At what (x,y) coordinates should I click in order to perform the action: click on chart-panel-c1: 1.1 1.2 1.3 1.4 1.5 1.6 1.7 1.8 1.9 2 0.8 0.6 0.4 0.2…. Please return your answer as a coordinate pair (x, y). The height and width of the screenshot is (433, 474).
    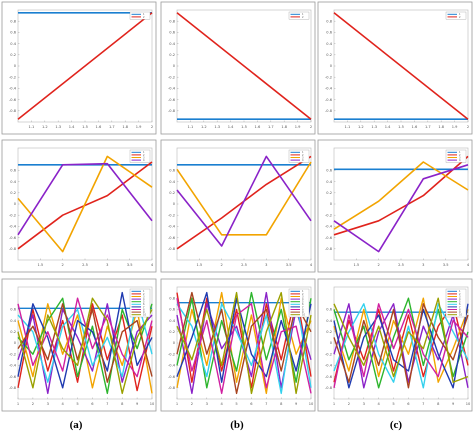
    Looking at the image, I should click on (395, 68).